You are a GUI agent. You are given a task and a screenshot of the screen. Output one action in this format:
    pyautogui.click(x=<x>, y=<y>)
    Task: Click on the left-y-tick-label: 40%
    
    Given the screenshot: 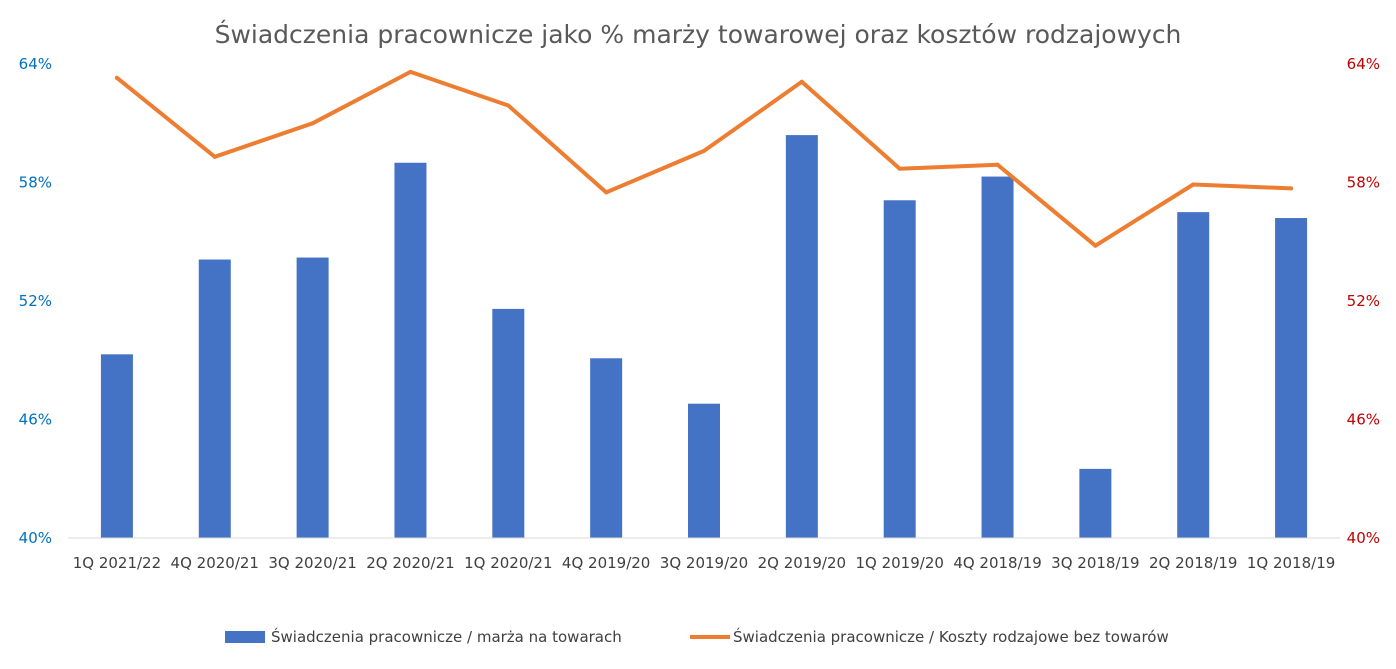 What is the action you would take?
    pyautogui.click(x=35, y=538)
    